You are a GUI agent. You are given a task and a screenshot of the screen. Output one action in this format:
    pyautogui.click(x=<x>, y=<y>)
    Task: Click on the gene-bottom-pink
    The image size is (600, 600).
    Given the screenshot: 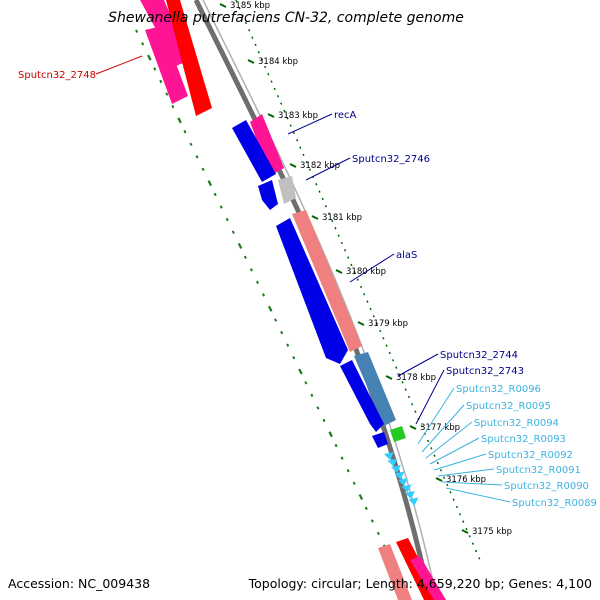 What is the action you would take?
    pyautogui.click(x=428, y=578)
    